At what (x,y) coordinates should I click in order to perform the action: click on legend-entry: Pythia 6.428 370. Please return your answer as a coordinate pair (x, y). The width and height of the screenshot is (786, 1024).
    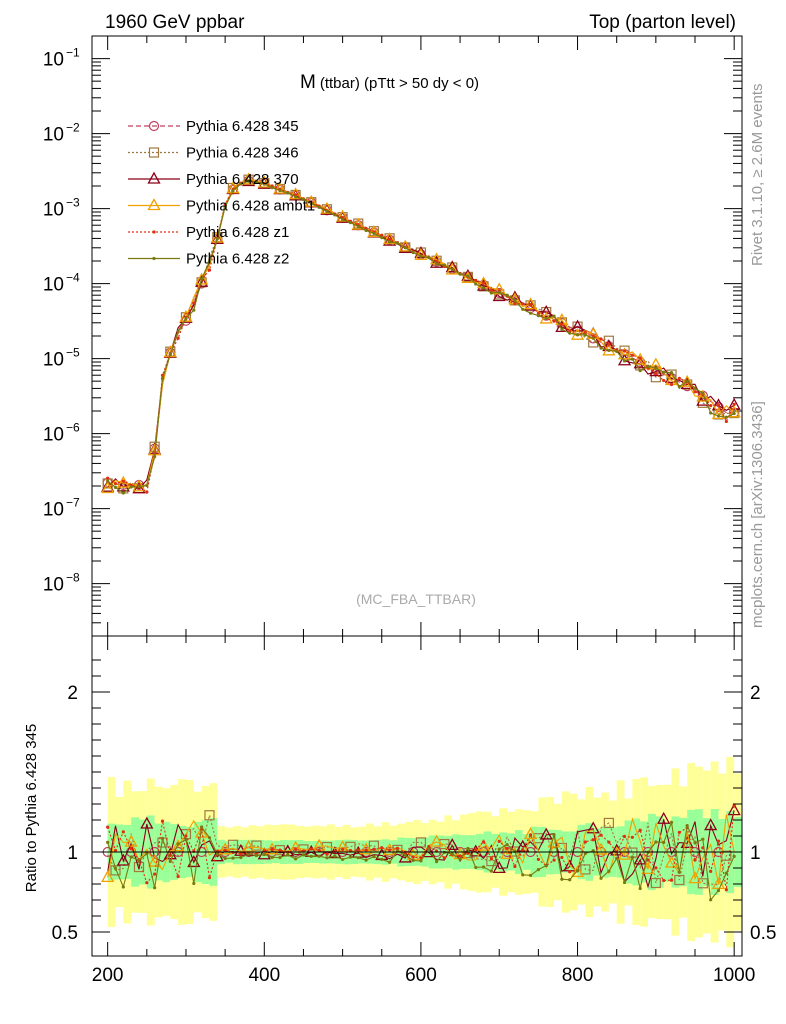
    Looking at the image, I should click on (213, 179).